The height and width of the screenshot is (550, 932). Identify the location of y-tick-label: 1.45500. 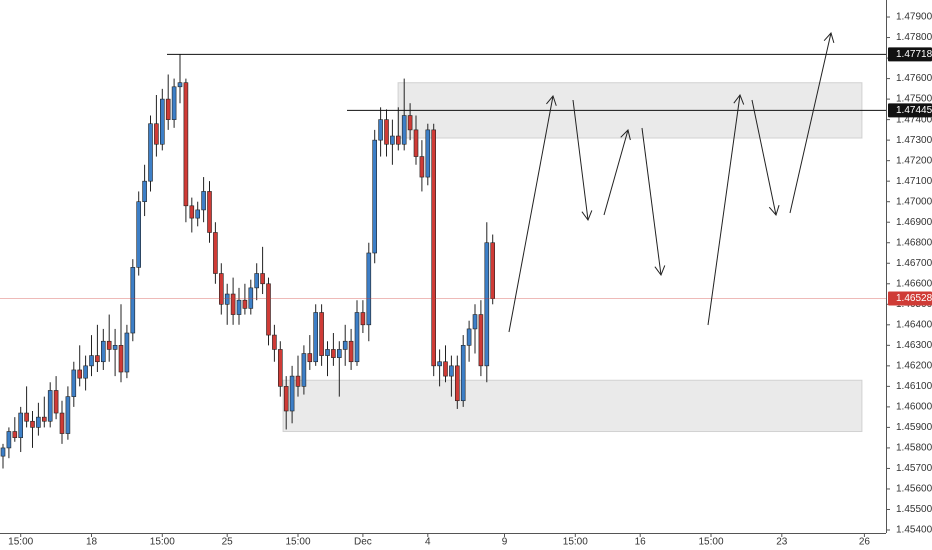
(914, 509).